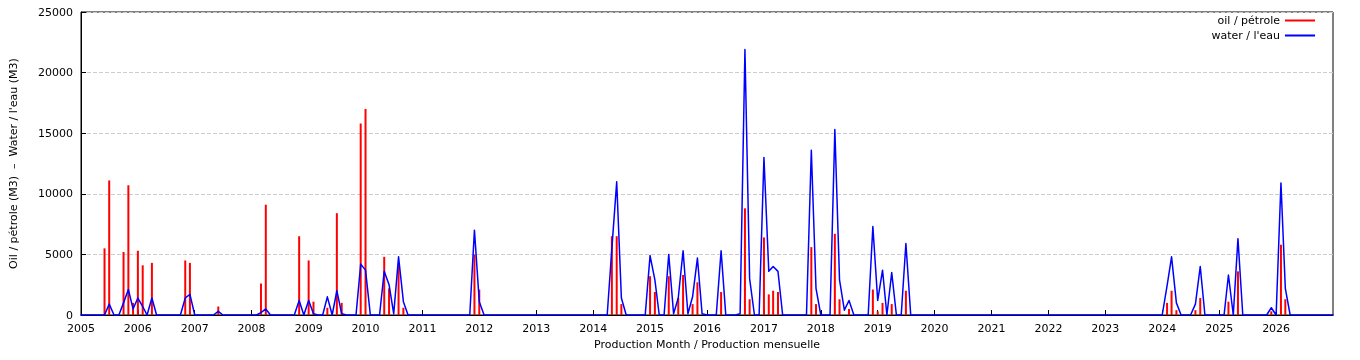  I want to click on x-tick-label: 2018, so click(820, 328).